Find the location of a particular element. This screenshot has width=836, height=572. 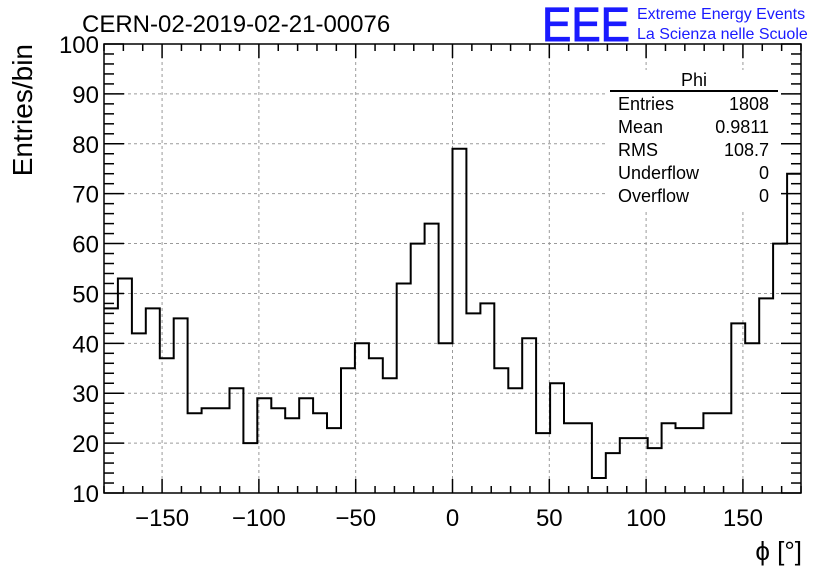

x-tick-label: 100 is located at coordinates (646, 518).